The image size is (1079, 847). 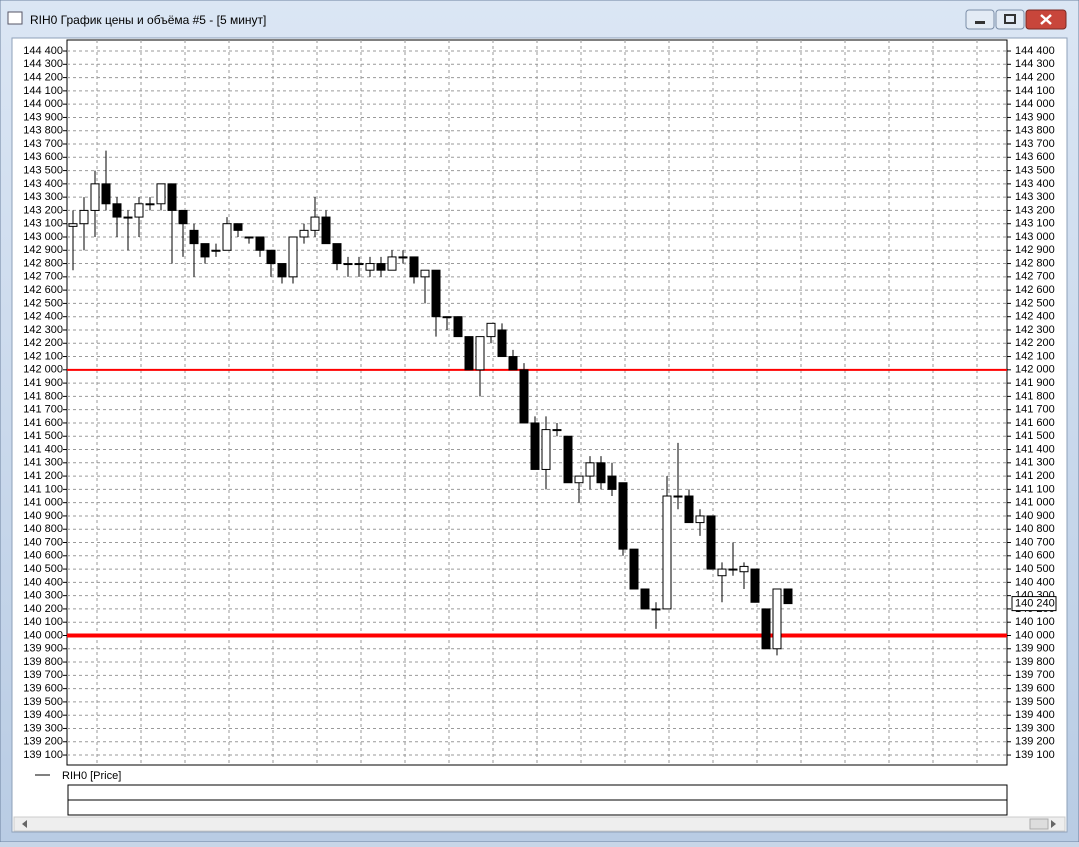 I want to click on y2-tick-label: 142 300, so click(x=1035, y=330).